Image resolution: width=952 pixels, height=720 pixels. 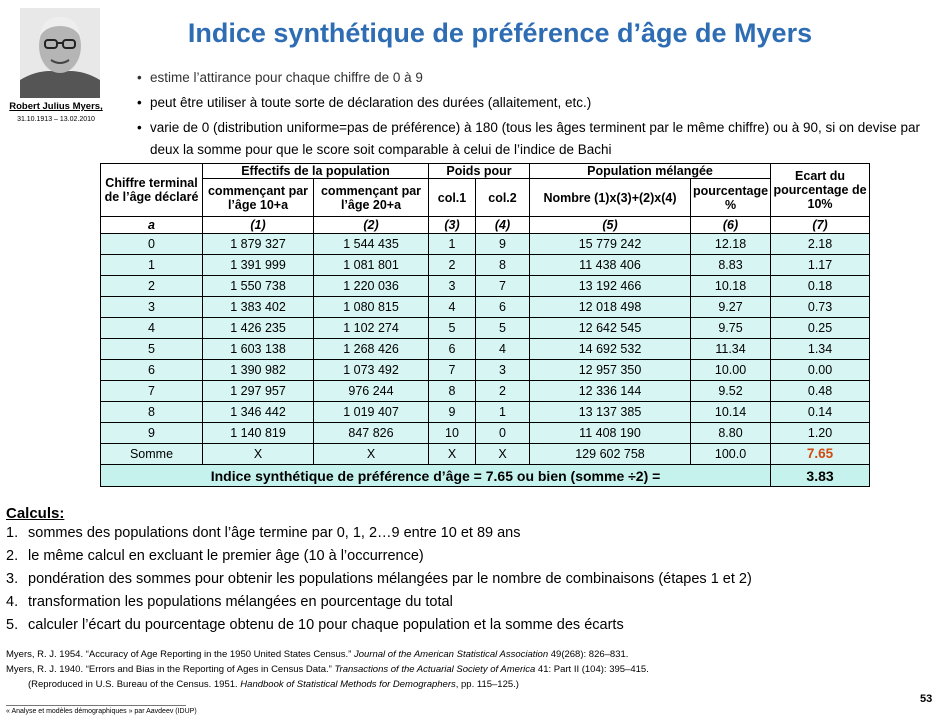 I want to click on data-cell: 1 426 235, so click(x=258, y=328).